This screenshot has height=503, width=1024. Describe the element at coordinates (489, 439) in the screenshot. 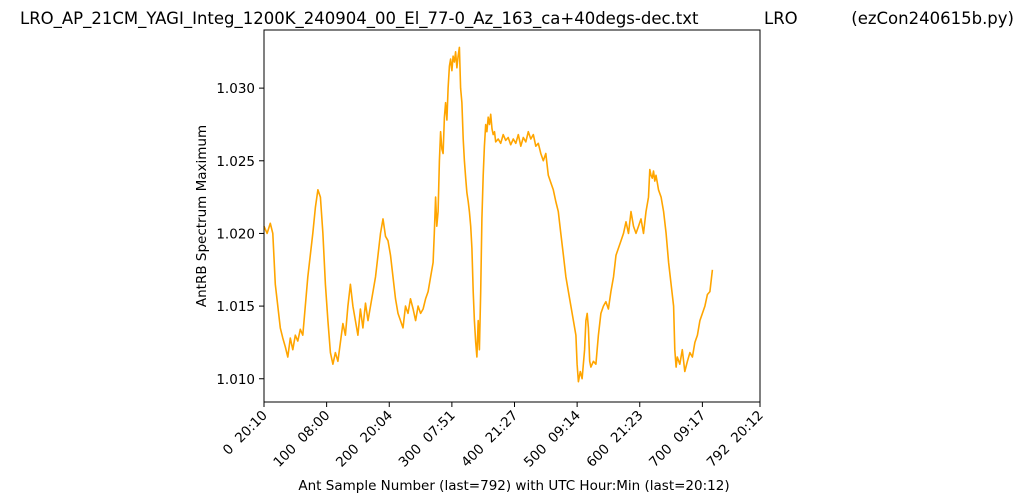

I see `x-tick-label: 400 21:27` at that location.